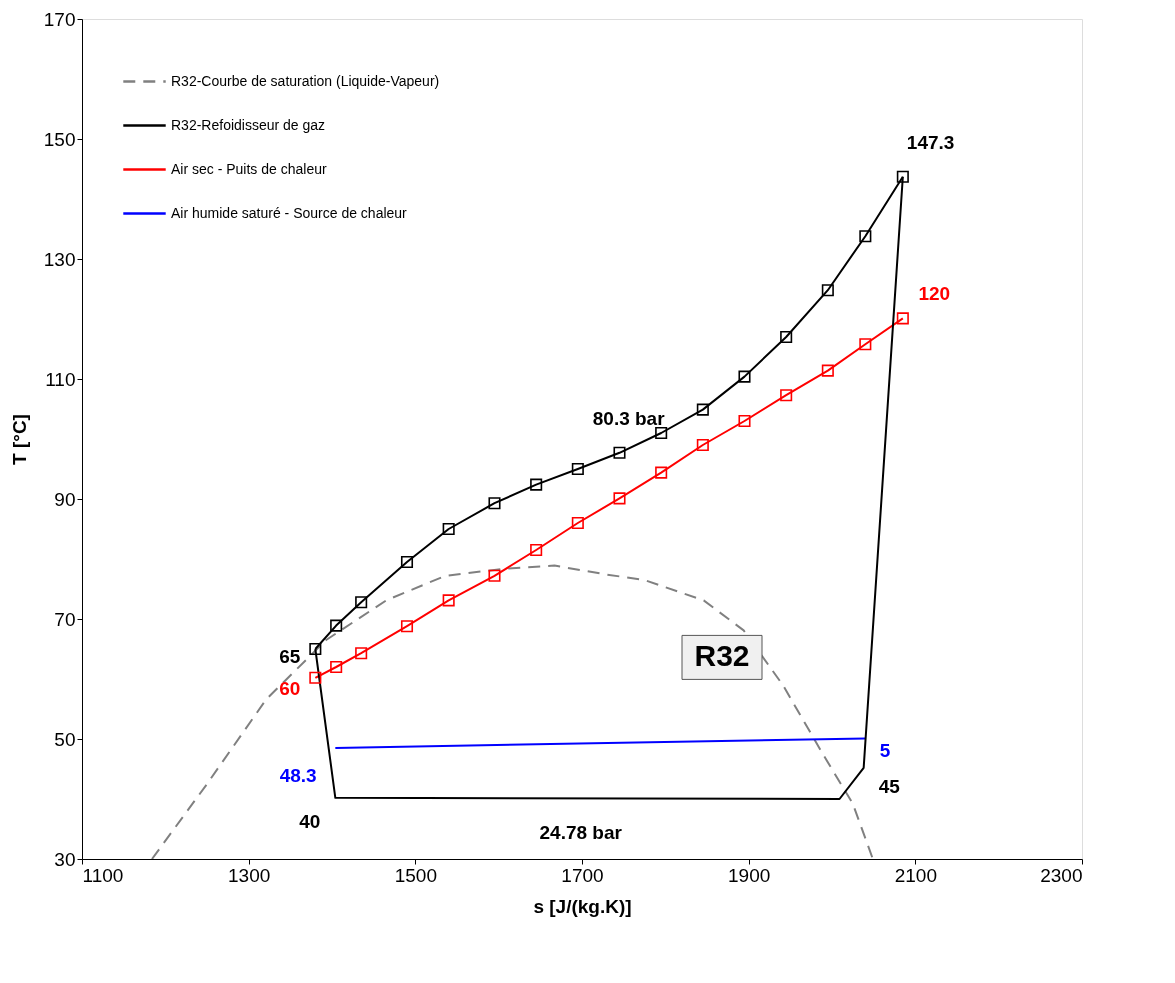  What do you see at coordinates (19, 439) in the screenshot?
I see `y-axis-title: T [°C]` at bounding box center [19, 439].